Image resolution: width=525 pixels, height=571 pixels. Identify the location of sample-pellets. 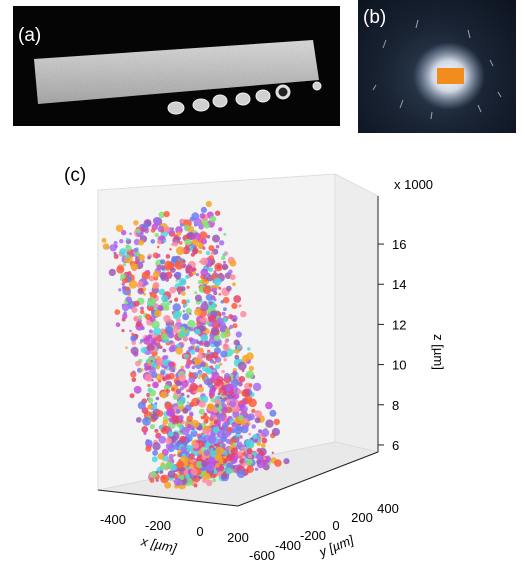
(244, 98).